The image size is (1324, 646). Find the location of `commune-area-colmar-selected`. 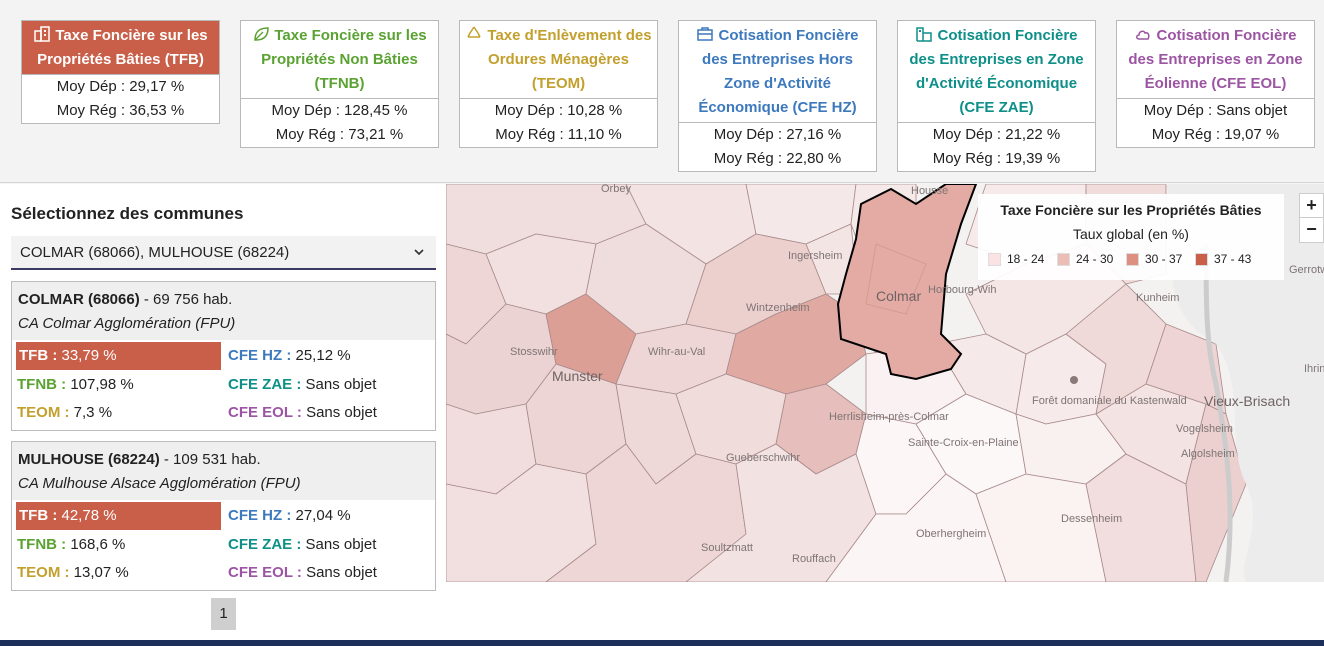

commune-area-colmar-selected is located at coordinates (907, 282).